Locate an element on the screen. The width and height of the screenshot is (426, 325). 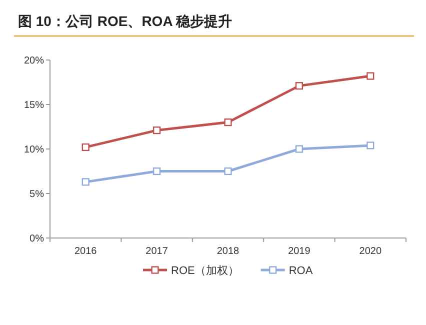
y-tick-label: 0% is located at coordinates (37, 239).